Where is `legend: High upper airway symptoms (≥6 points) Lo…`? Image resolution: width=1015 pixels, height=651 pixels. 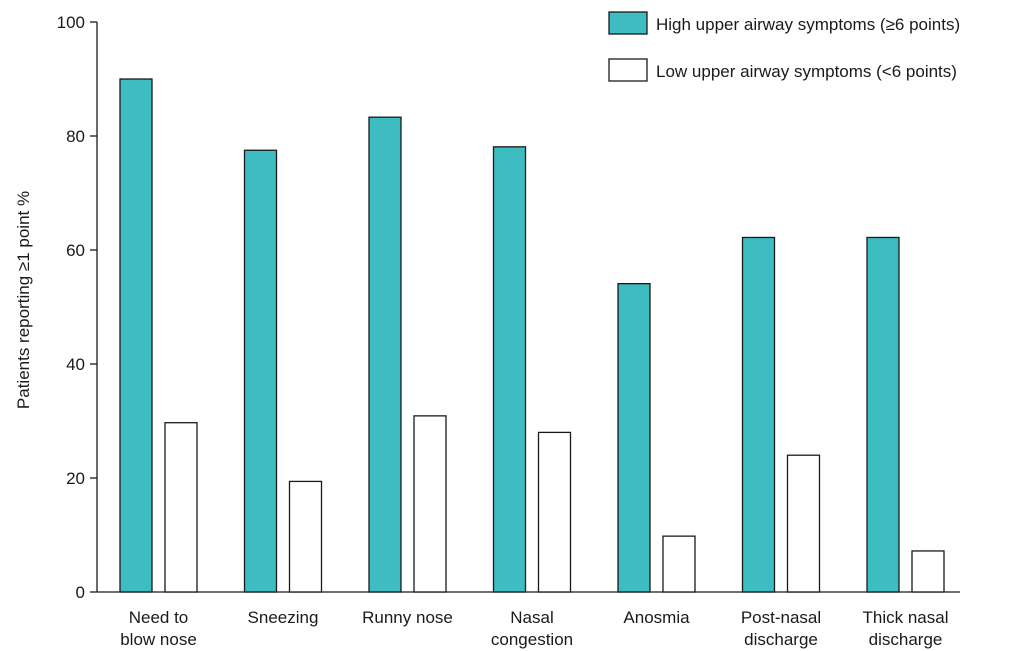 legend: High upper airway symptoms (≥6 points) Lo… is located at coordinates (784, 46).